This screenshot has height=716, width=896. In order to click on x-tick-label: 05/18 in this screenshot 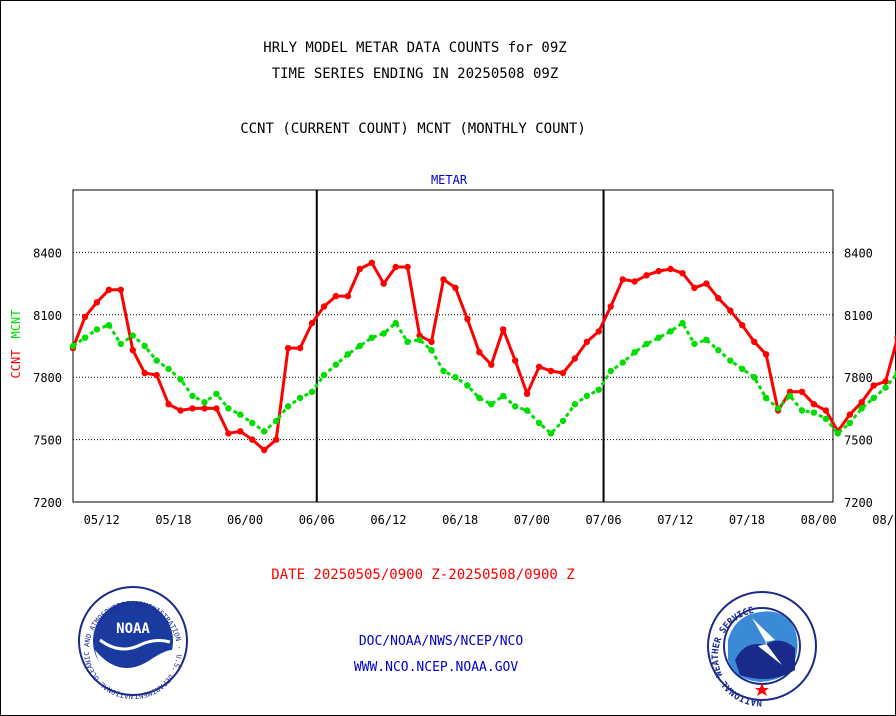, I will do `click(173, 520)`.